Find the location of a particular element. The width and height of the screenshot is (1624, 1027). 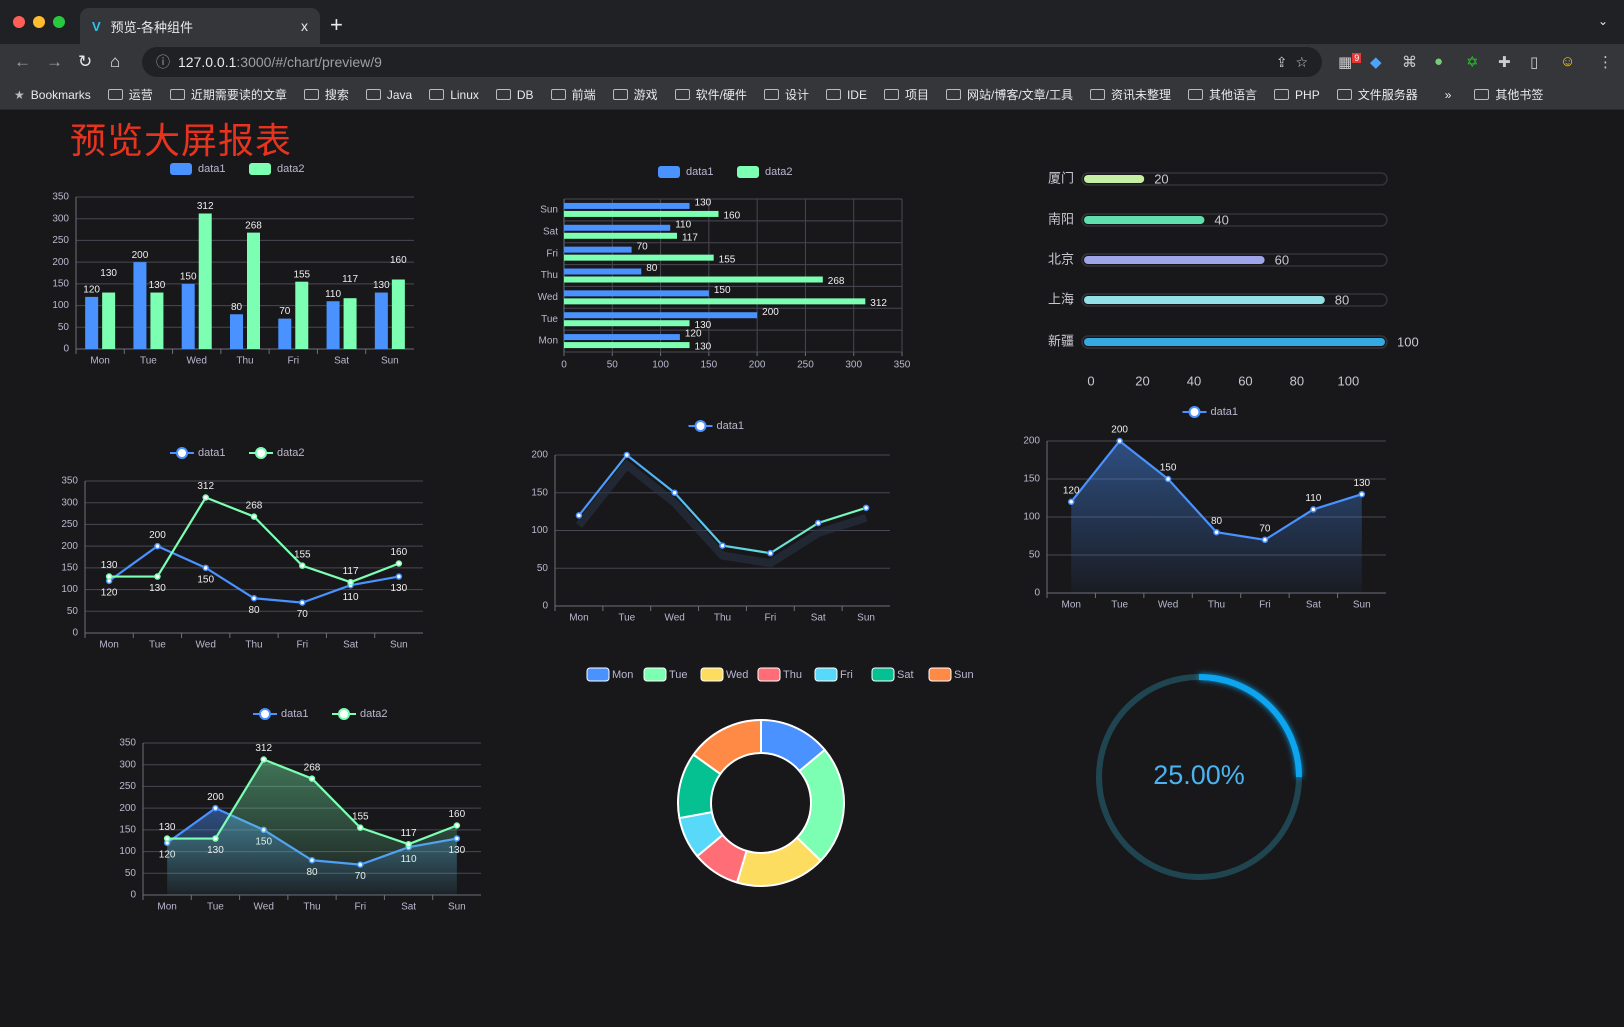

data-label: 160 is located at coordinates (398, 260).